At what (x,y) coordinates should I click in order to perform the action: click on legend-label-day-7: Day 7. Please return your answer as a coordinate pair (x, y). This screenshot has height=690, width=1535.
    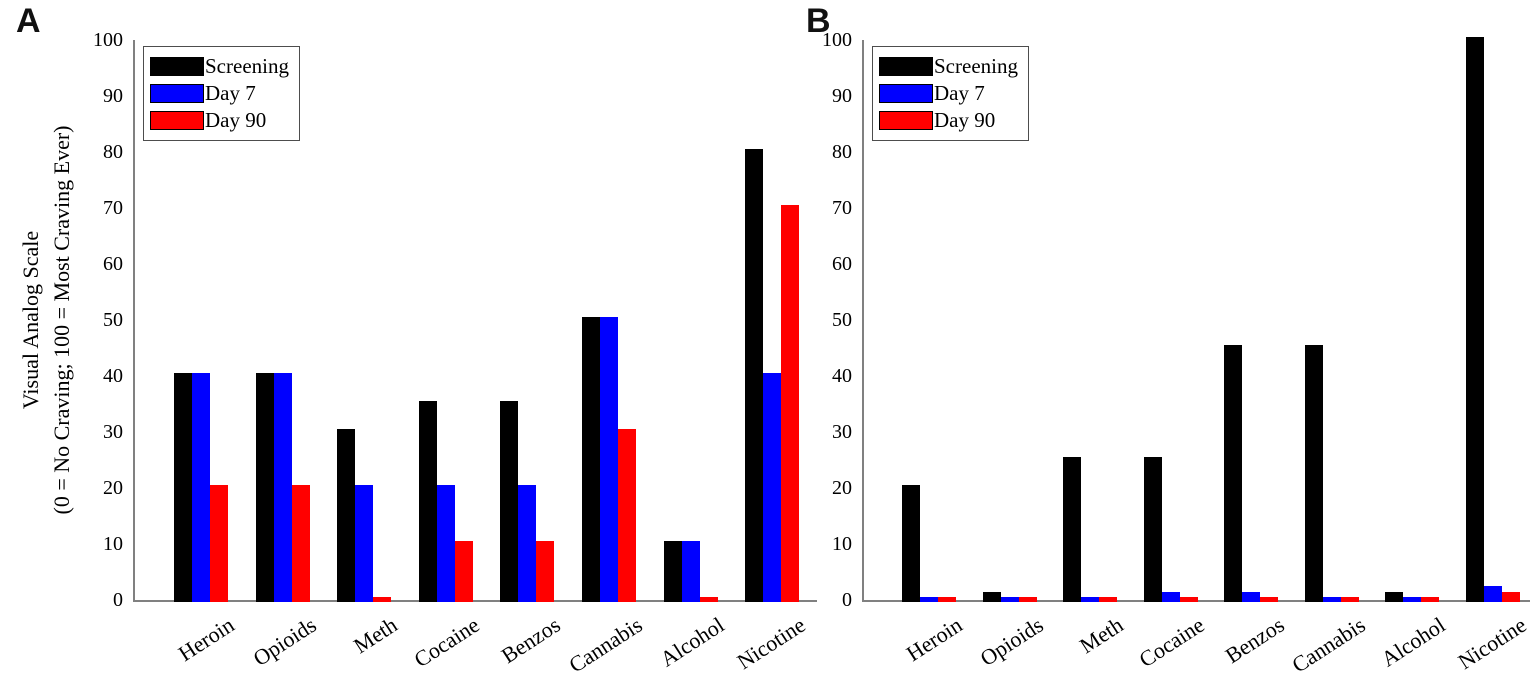
    Looking at the image, I should click on (959, 93).